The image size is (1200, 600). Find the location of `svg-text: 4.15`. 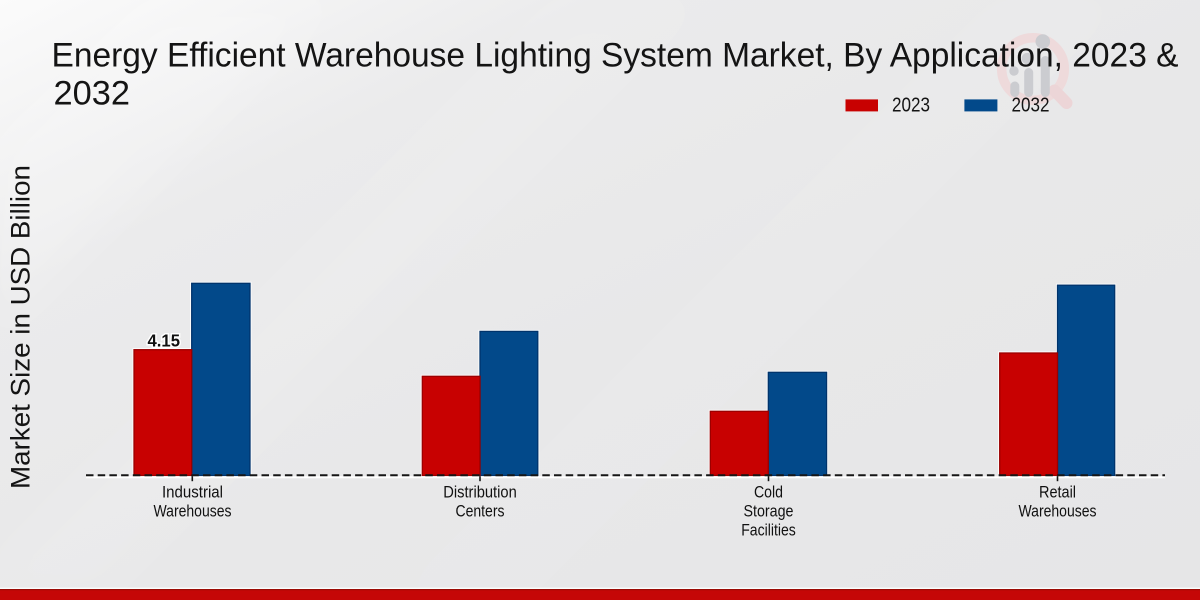

svg-text: 4.15 is located at coordinates (164, 341).